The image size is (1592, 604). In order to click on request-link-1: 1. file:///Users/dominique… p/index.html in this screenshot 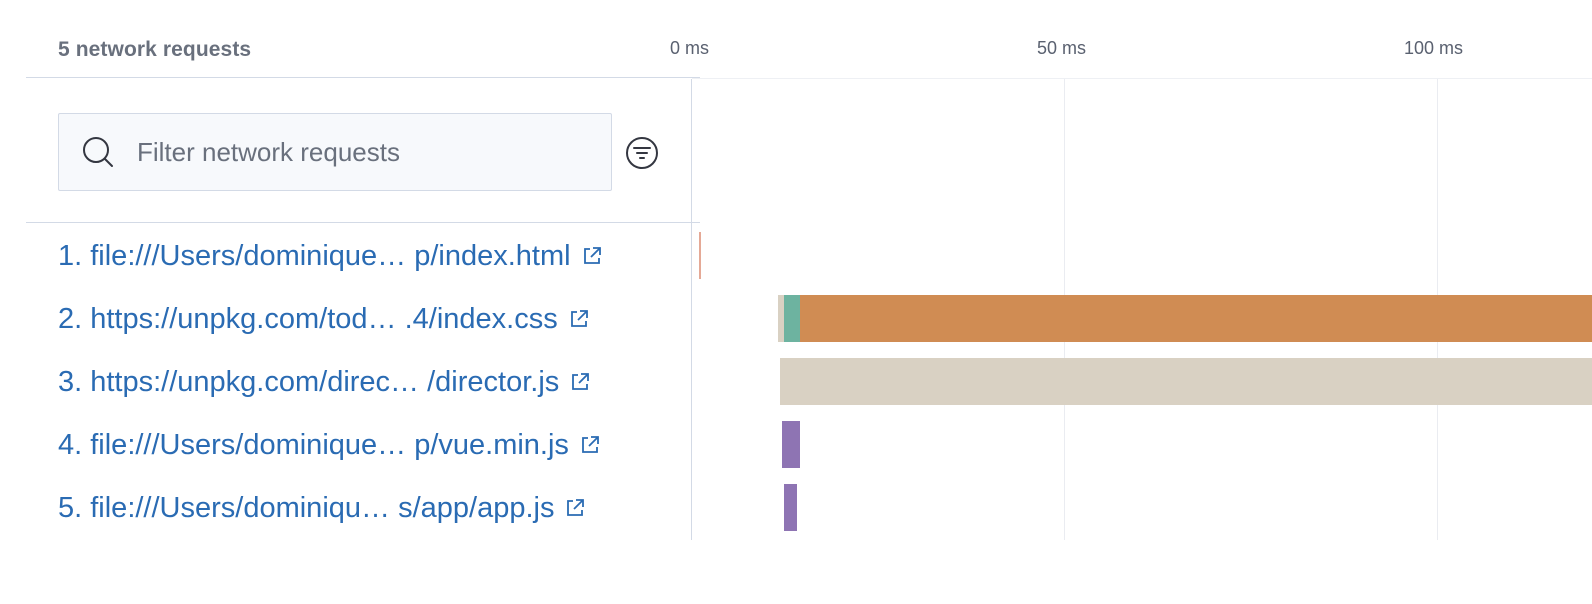, I will do `click(330, 256)`.